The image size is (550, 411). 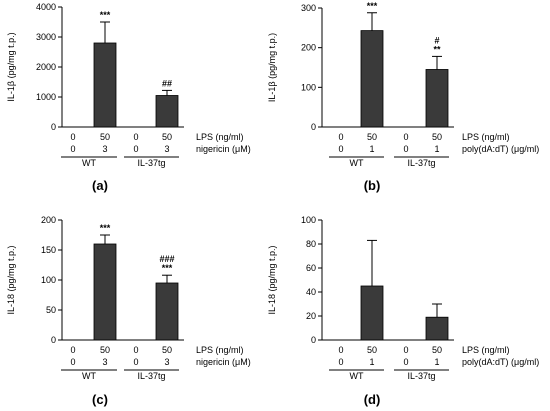 I want to click on y-tick-label: 1000, so click(x=46, y=97).